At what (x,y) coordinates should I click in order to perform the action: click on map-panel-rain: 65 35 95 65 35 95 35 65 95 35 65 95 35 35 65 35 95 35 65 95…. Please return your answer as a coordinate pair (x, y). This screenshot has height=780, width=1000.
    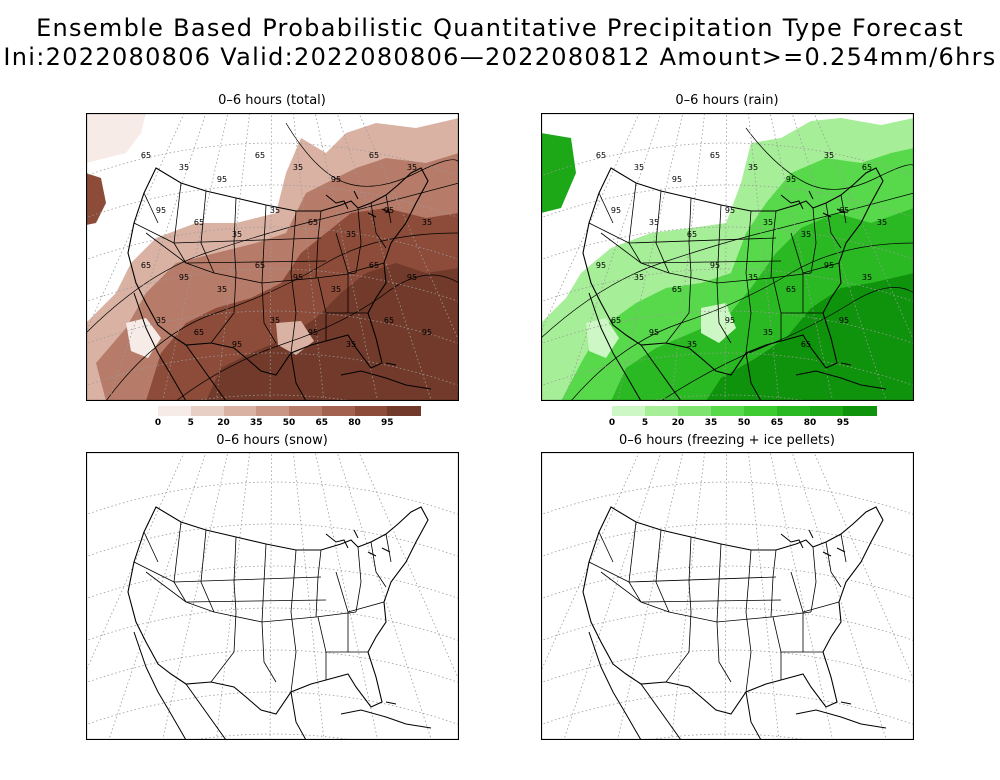
    Looking at the image, I should click on (727, 257).